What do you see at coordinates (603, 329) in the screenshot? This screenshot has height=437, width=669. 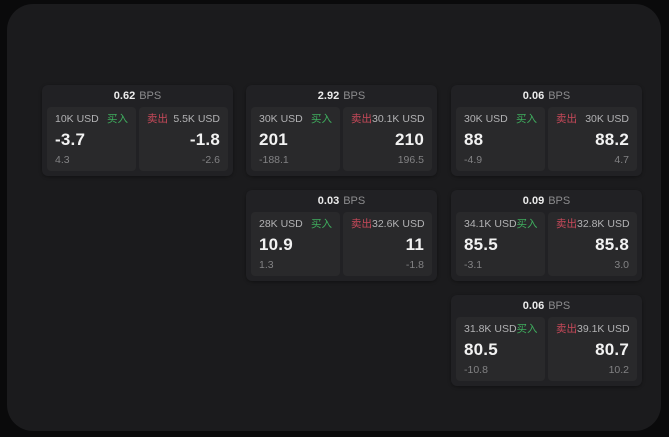 I see `sell-notional: 39.1K USD` at bounding box center [603, 329].